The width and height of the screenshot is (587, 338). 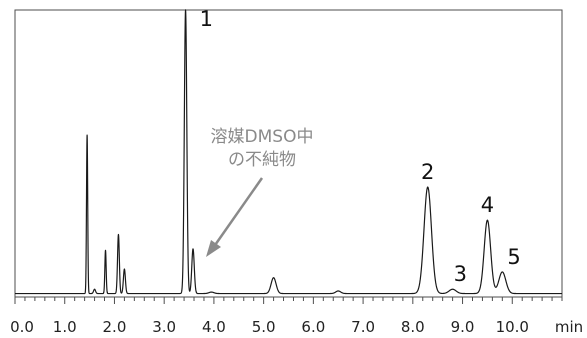 What do you see at coordinates (363, 327) in the screenshot?
I see `x-tick-label: 7.0` at bounding box center [363, 327].